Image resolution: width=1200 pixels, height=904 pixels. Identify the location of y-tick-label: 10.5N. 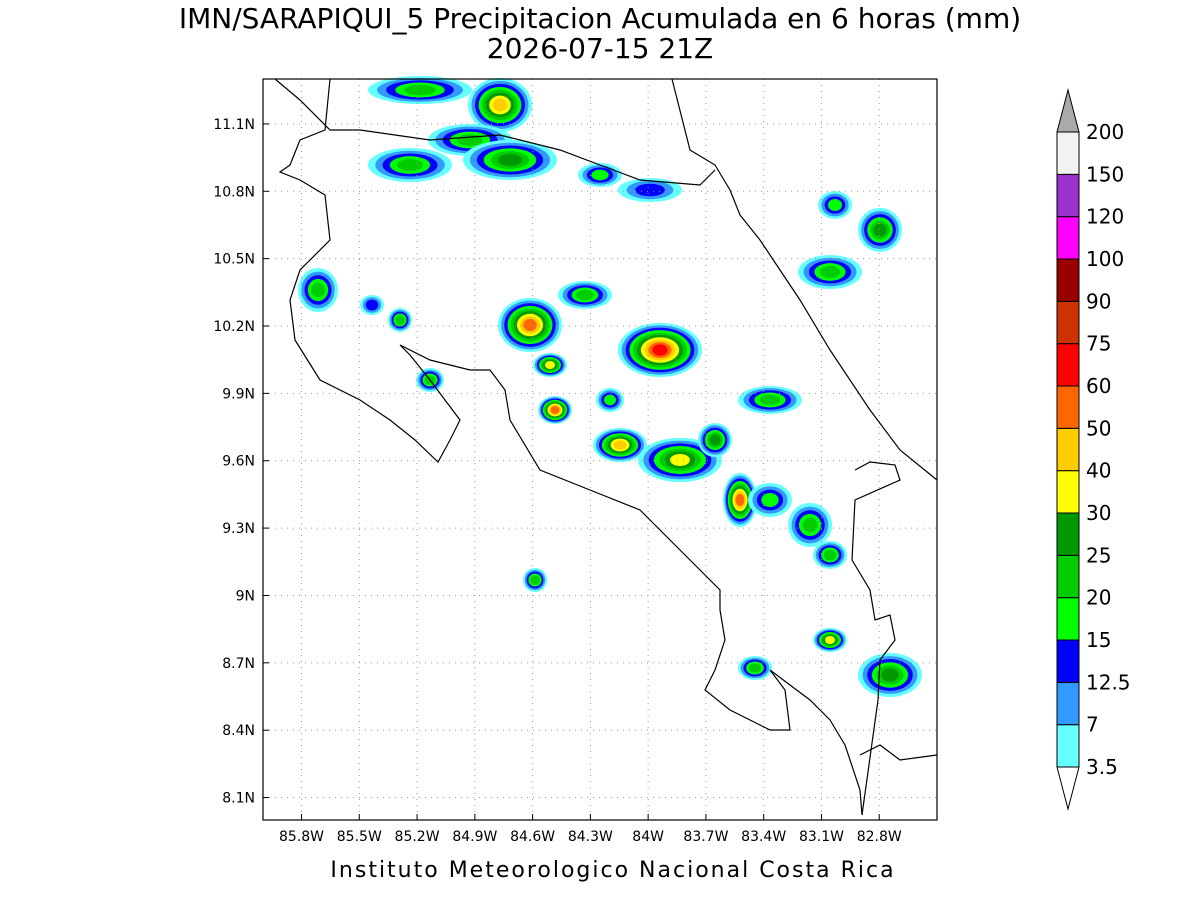
(234, 260).